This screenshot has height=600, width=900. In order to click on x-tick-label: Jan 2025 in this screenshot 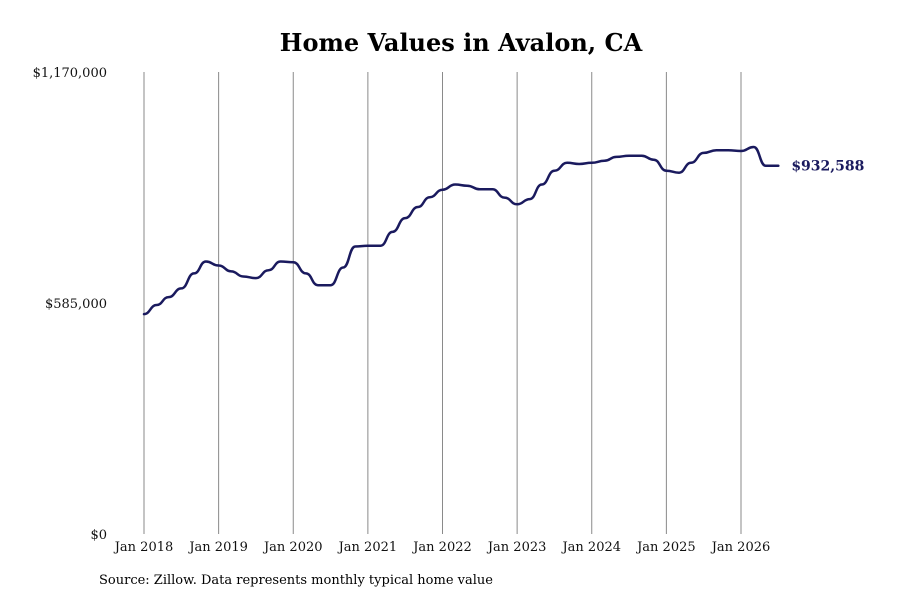, I will do `click(665, 547)`.